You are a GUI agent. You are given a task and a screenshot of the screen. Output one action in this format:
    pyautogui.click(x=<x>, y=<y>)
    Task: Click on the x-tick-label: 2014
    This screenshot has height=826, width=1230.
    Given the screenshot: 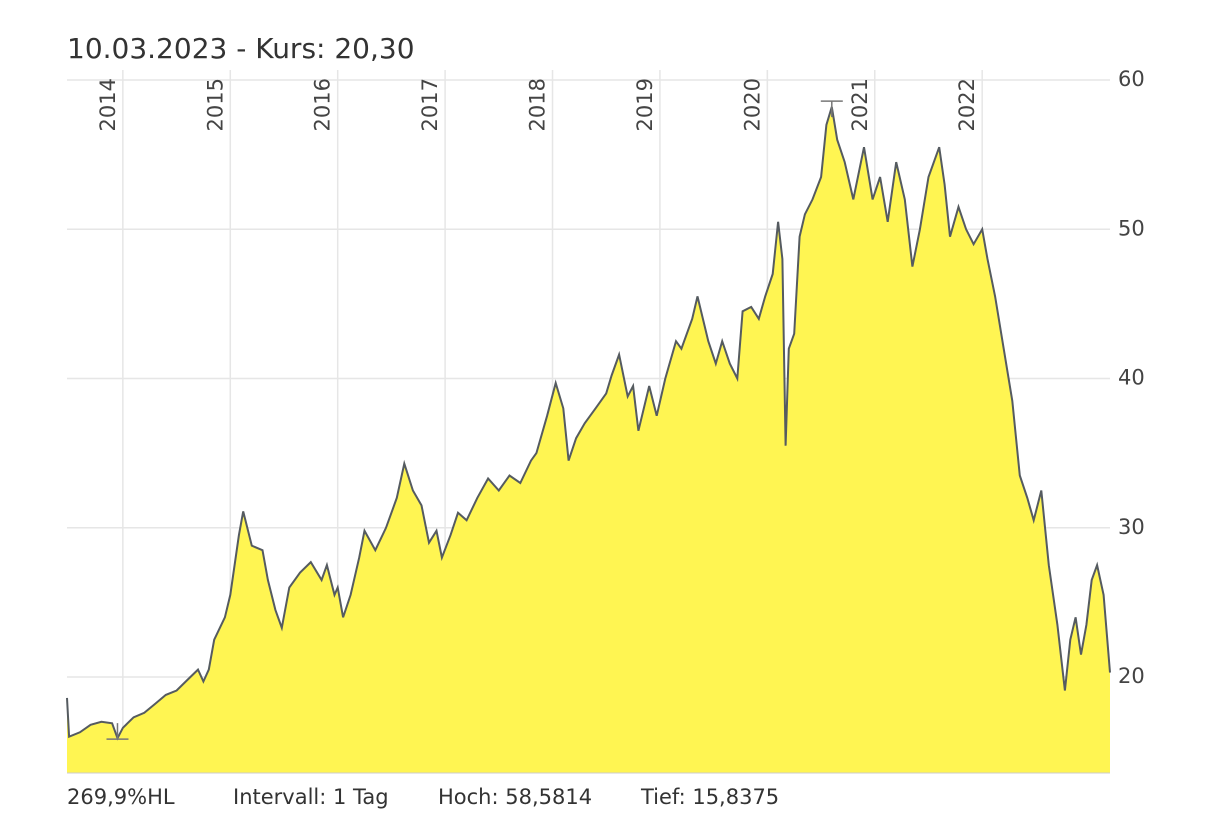 What is the action you would take?
    pyautogui.click(x=108, y=104)
    